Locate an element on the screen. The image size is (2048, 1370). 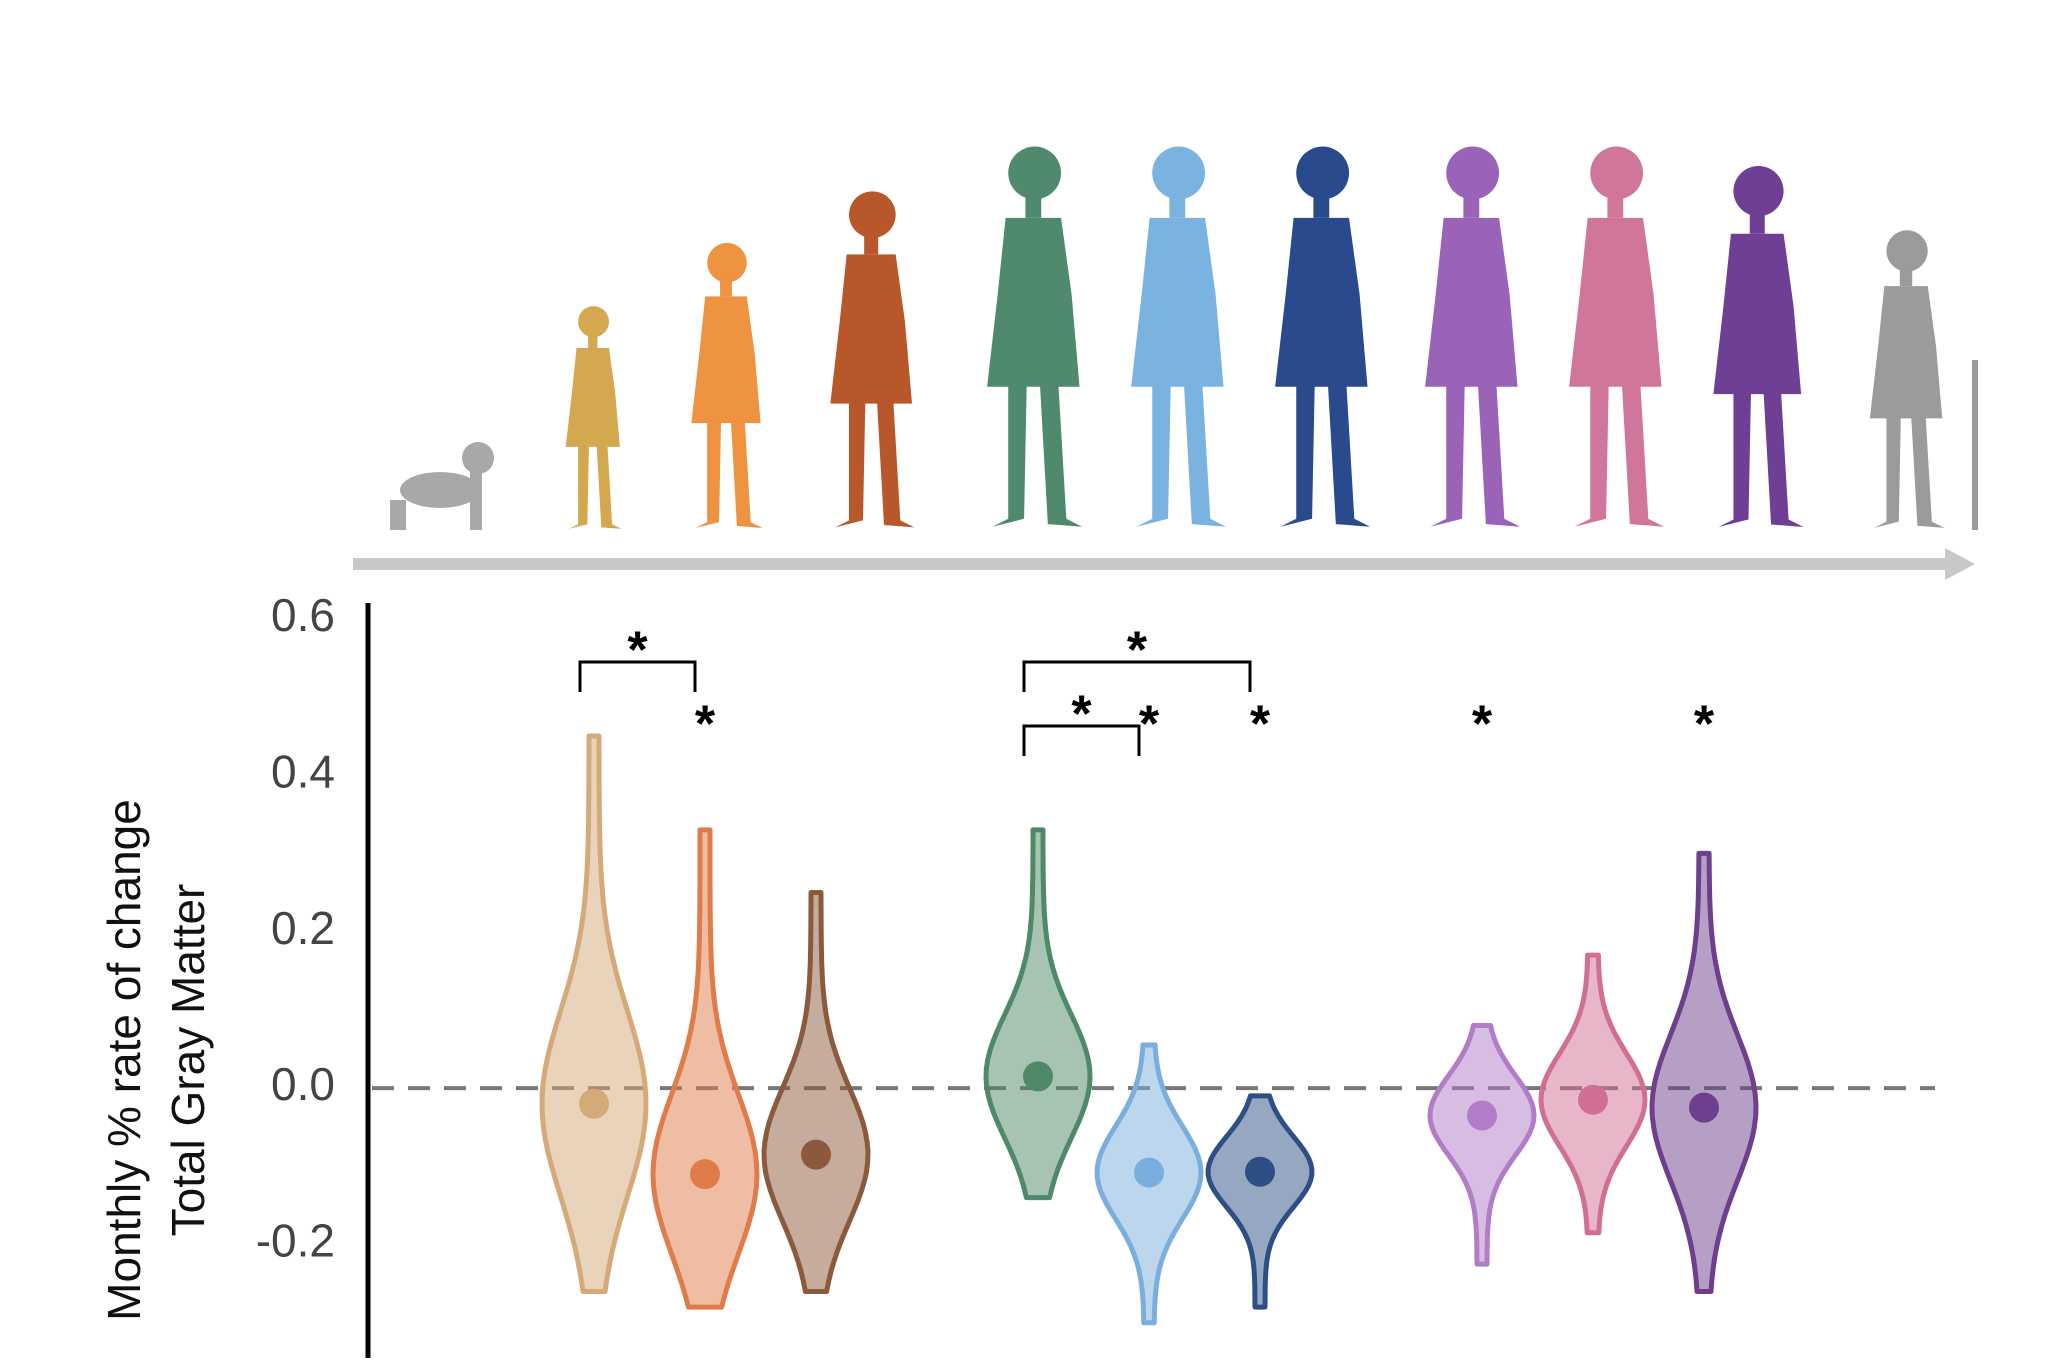
baby-figure is located at coordinates (442, 486).